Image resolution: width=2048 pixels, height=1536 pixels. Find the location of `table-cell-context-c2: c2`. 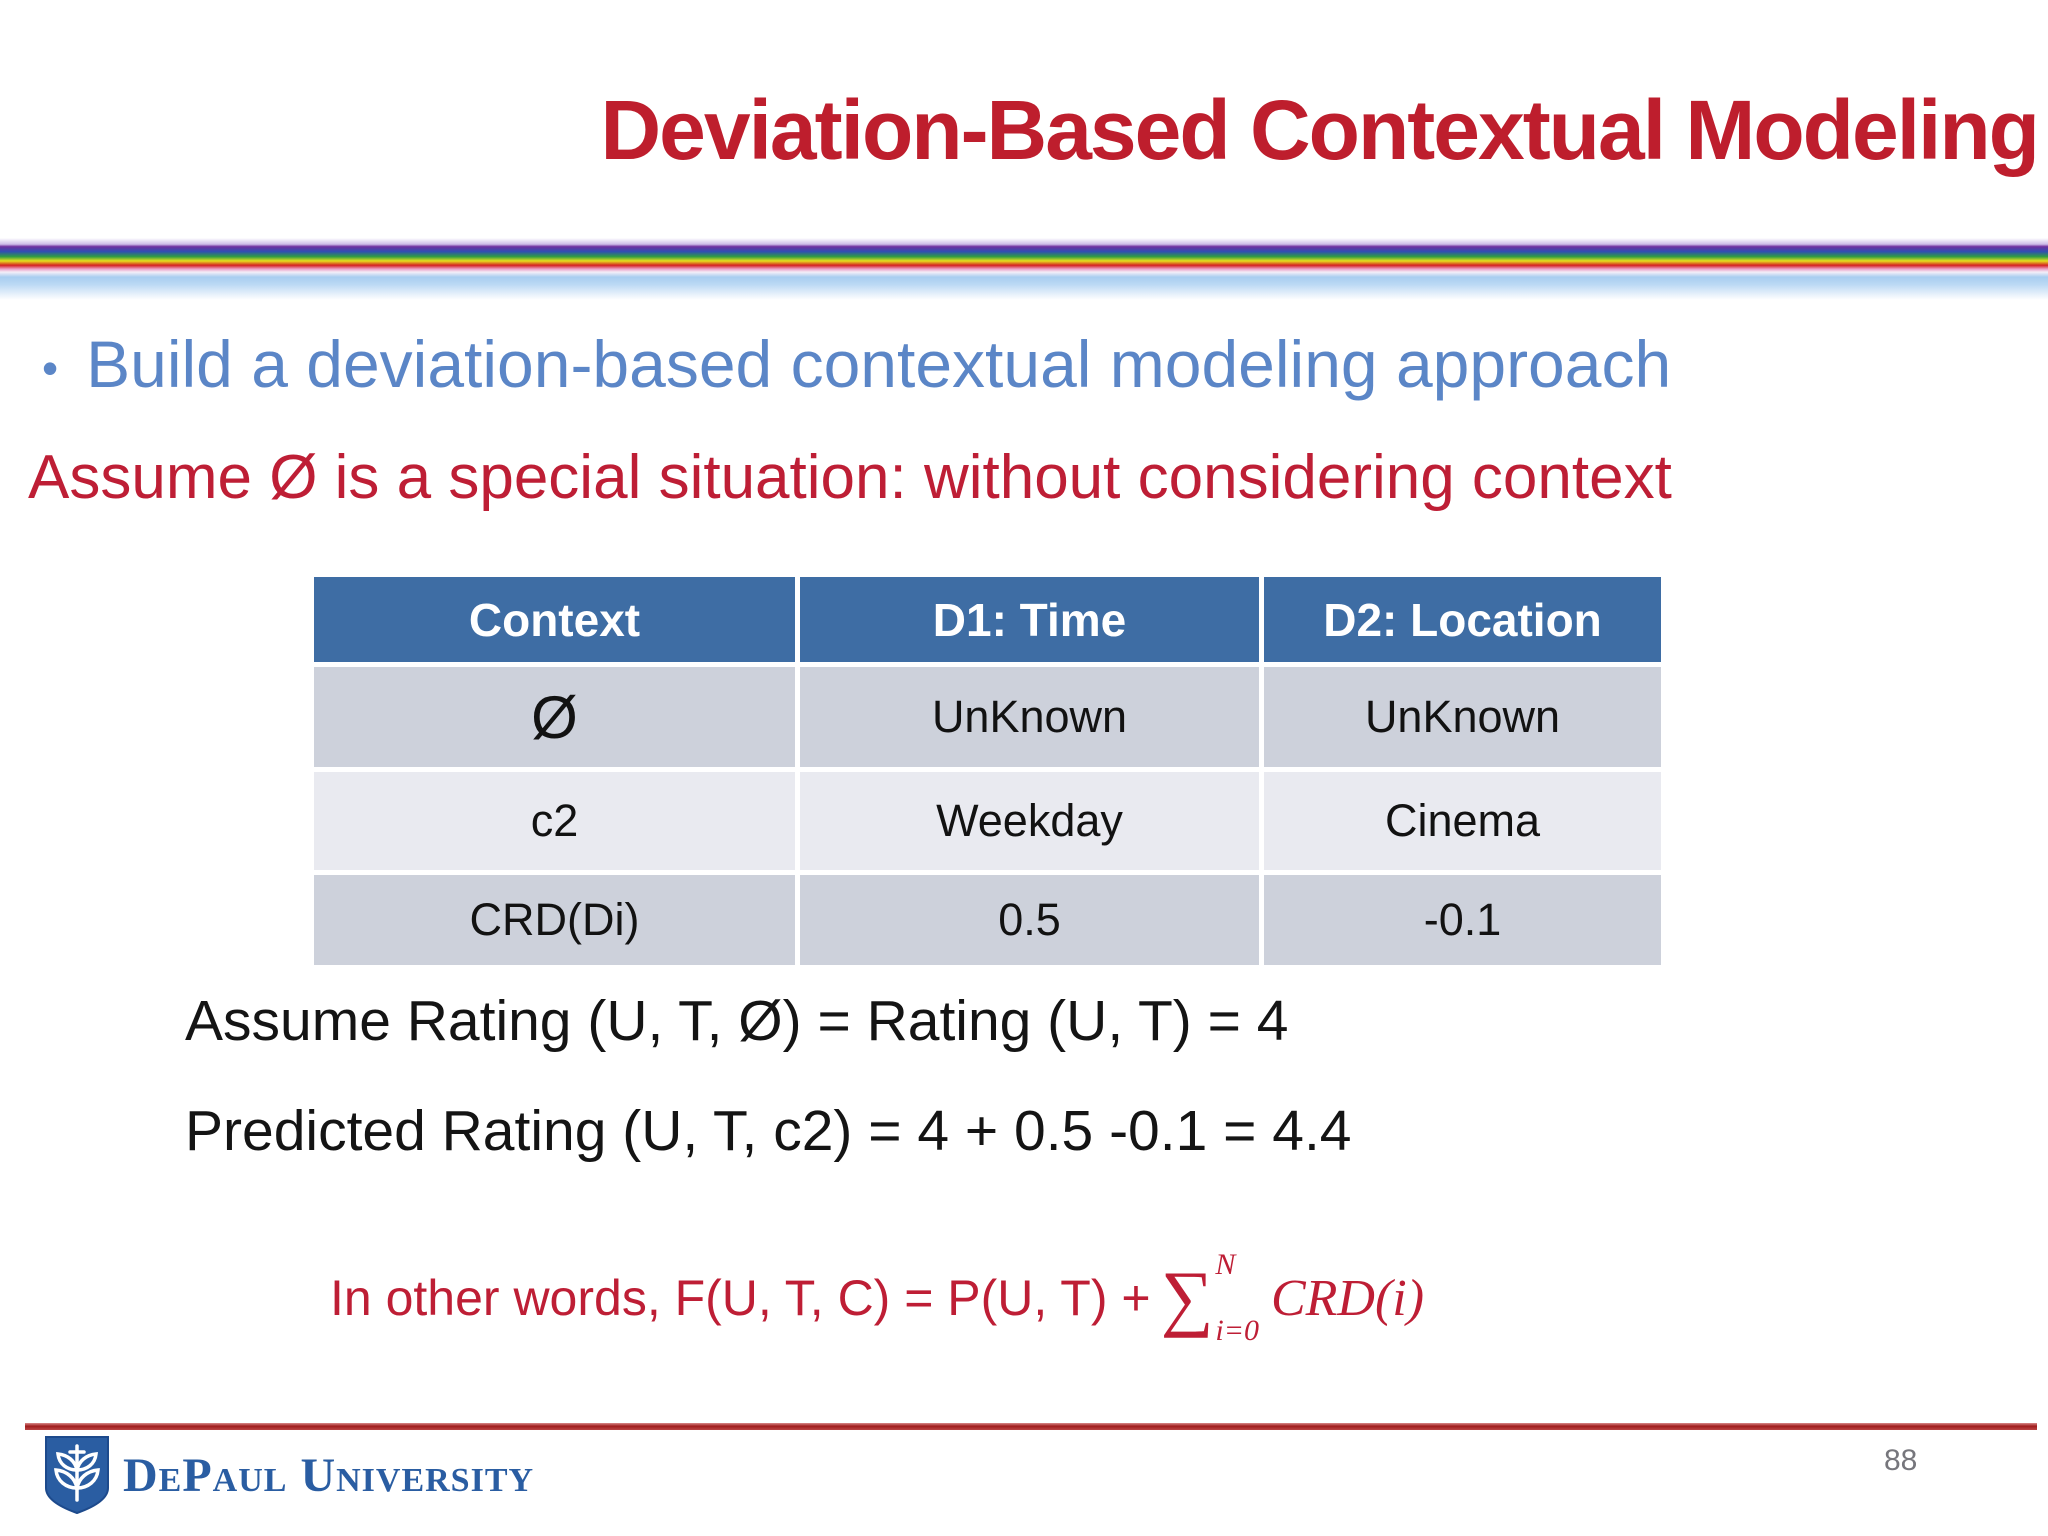

table-cell-context-c2: c2 is located at coordinates (554, 821).